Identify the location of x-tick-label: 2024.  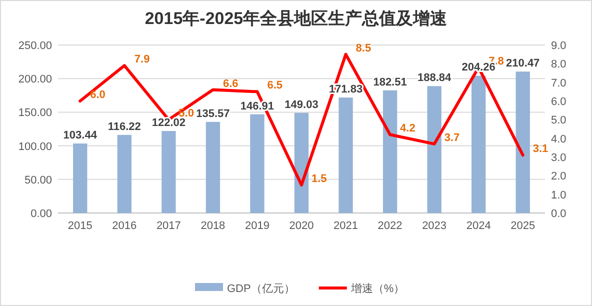
(478, 226).